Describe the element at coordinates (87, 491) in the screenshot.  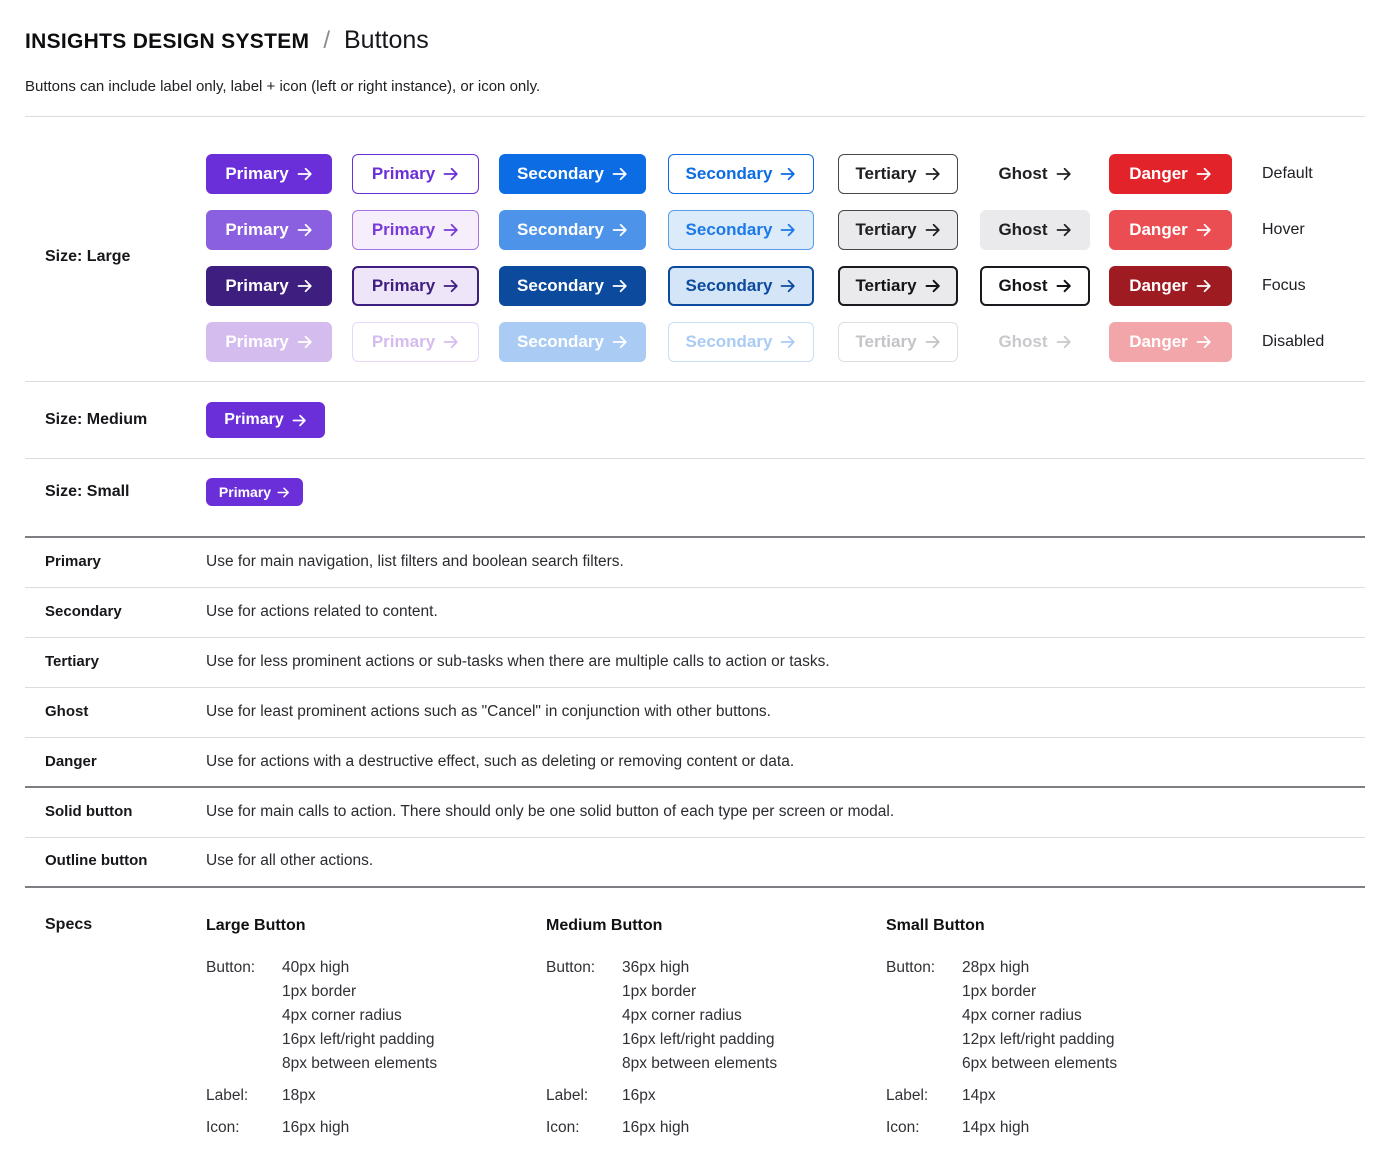
I see `size-small-label: Size: Small` at that location.